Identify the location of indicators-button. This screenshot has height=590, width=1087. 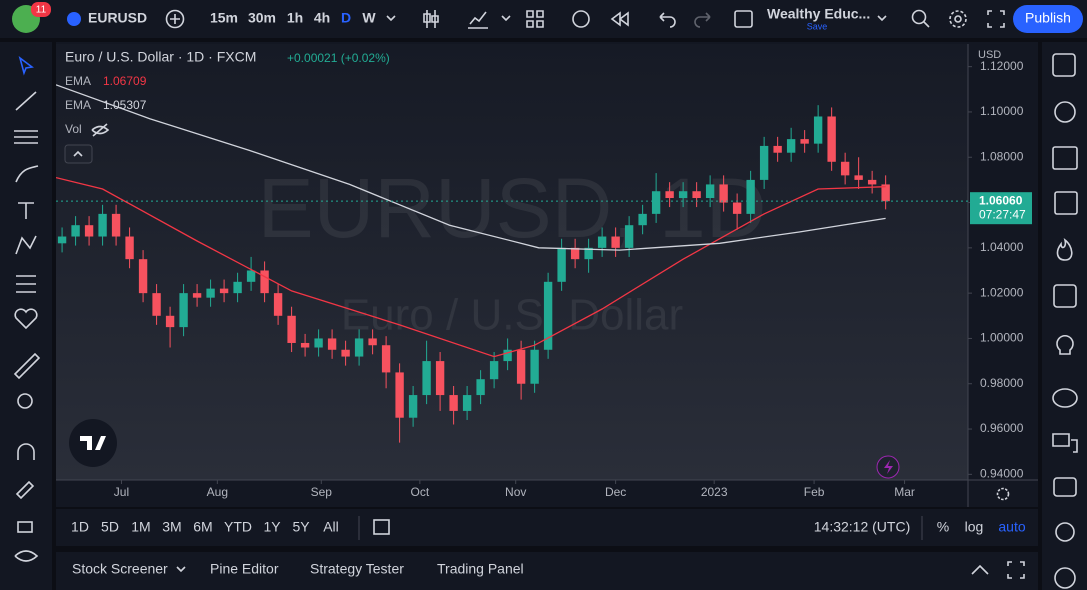
(478, 20).